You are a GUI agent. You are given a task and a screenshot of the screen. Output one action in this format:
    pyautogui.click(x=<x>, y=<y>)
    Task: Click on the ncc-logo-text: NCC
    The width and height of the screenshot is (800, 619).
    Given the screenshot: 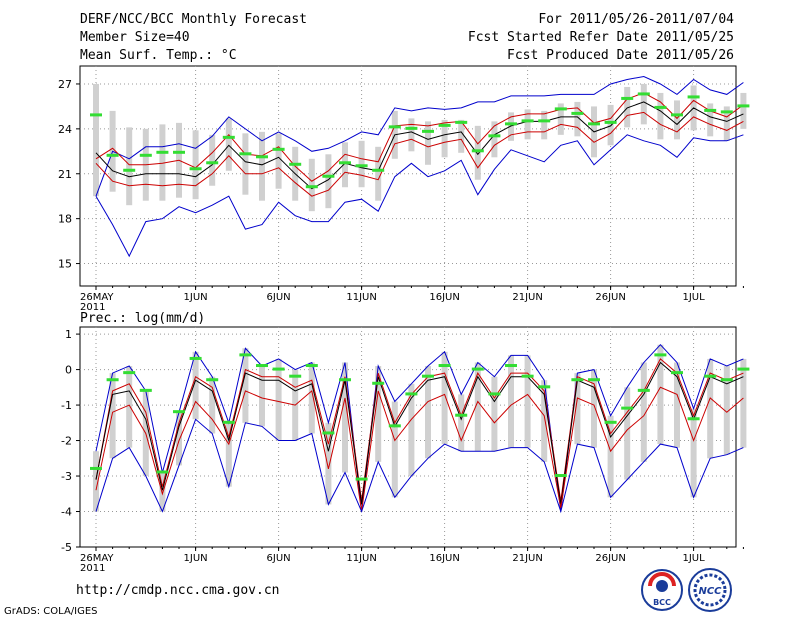 What is the action you would take?
    pyautogui.click(x=710, y=591)
    